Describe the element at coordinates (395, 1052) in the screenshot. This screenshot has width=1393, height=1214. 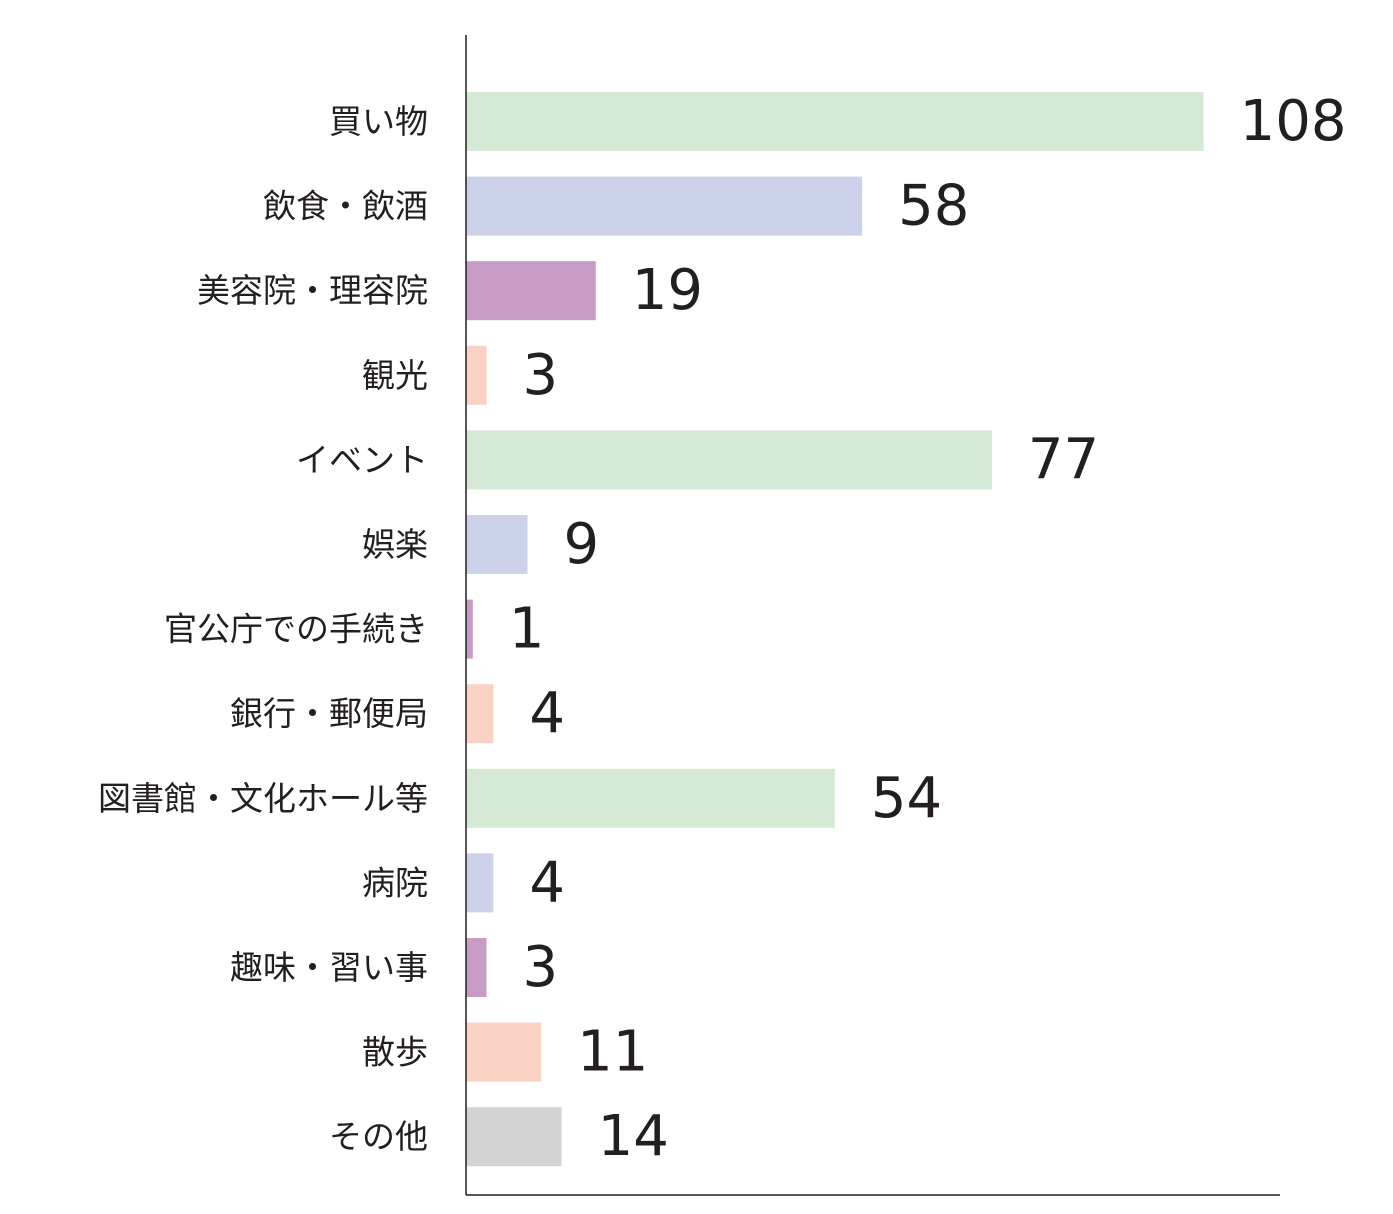
I see `category-label: 散歩` at that location.